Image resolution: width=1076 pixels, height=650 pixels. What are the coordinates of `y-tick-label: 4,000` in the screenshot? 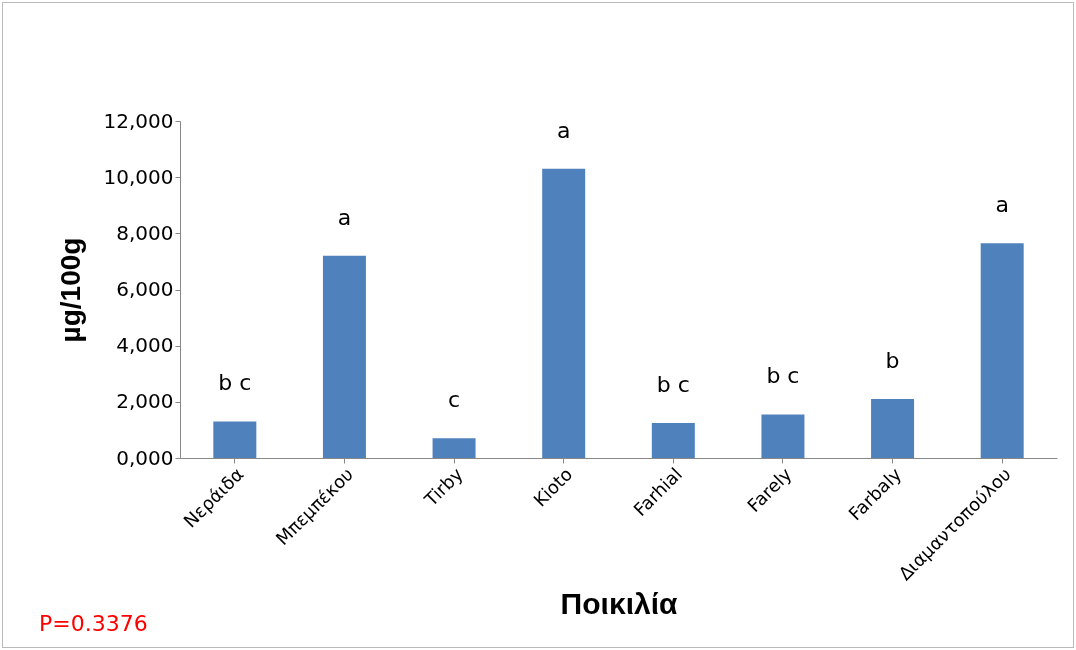 It's located at (145, 345).